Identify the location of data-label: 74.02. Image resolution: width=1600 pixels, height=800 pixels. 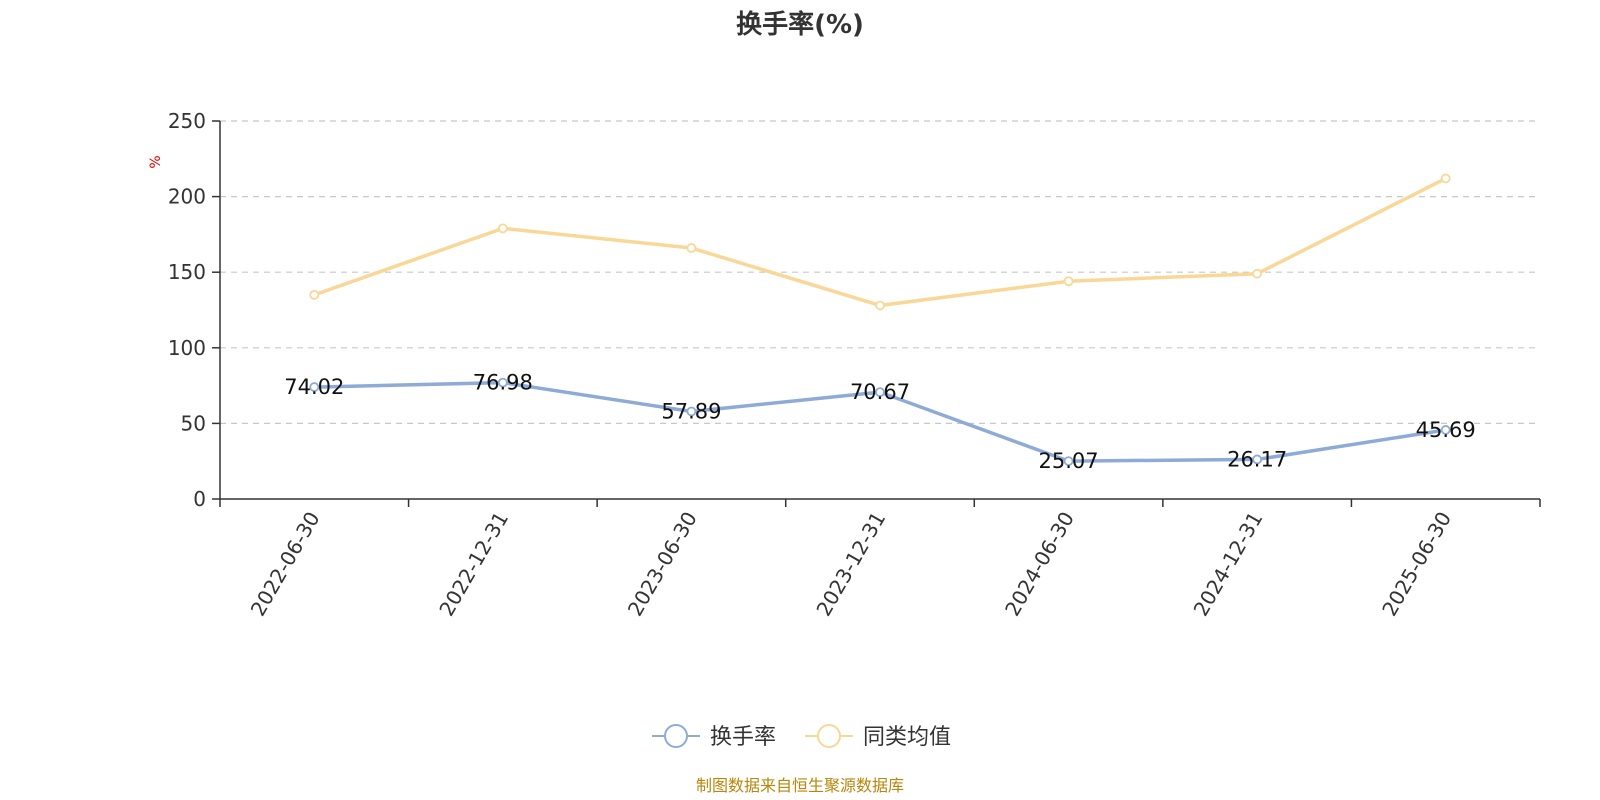
(314, 387).